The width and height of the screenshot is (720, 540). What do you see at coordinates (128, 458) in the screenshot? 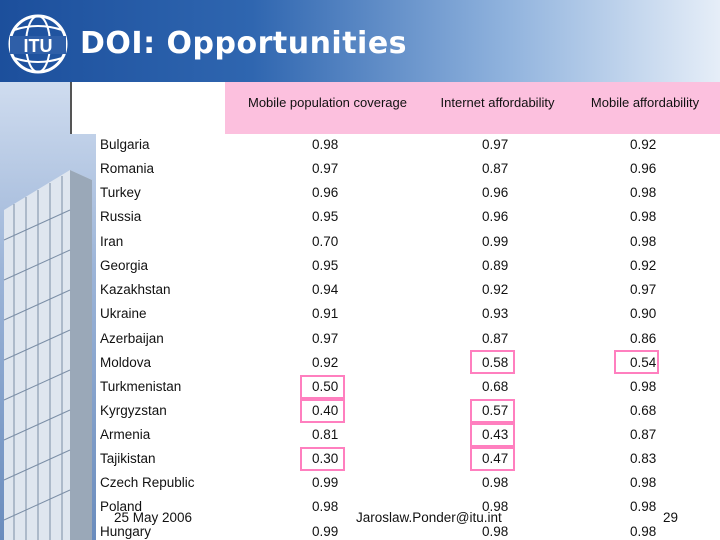
I see `country-cell: Tajikistan` at bounding box center [128, 458].